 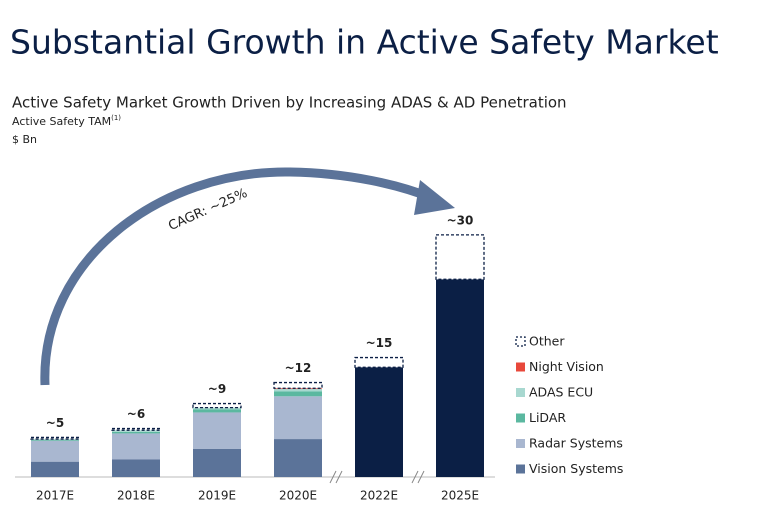 What do you see at coordinates (217, 496) in the screenshot?
I see `x-tick-label: 2019E` at bounding box center [217, 496].